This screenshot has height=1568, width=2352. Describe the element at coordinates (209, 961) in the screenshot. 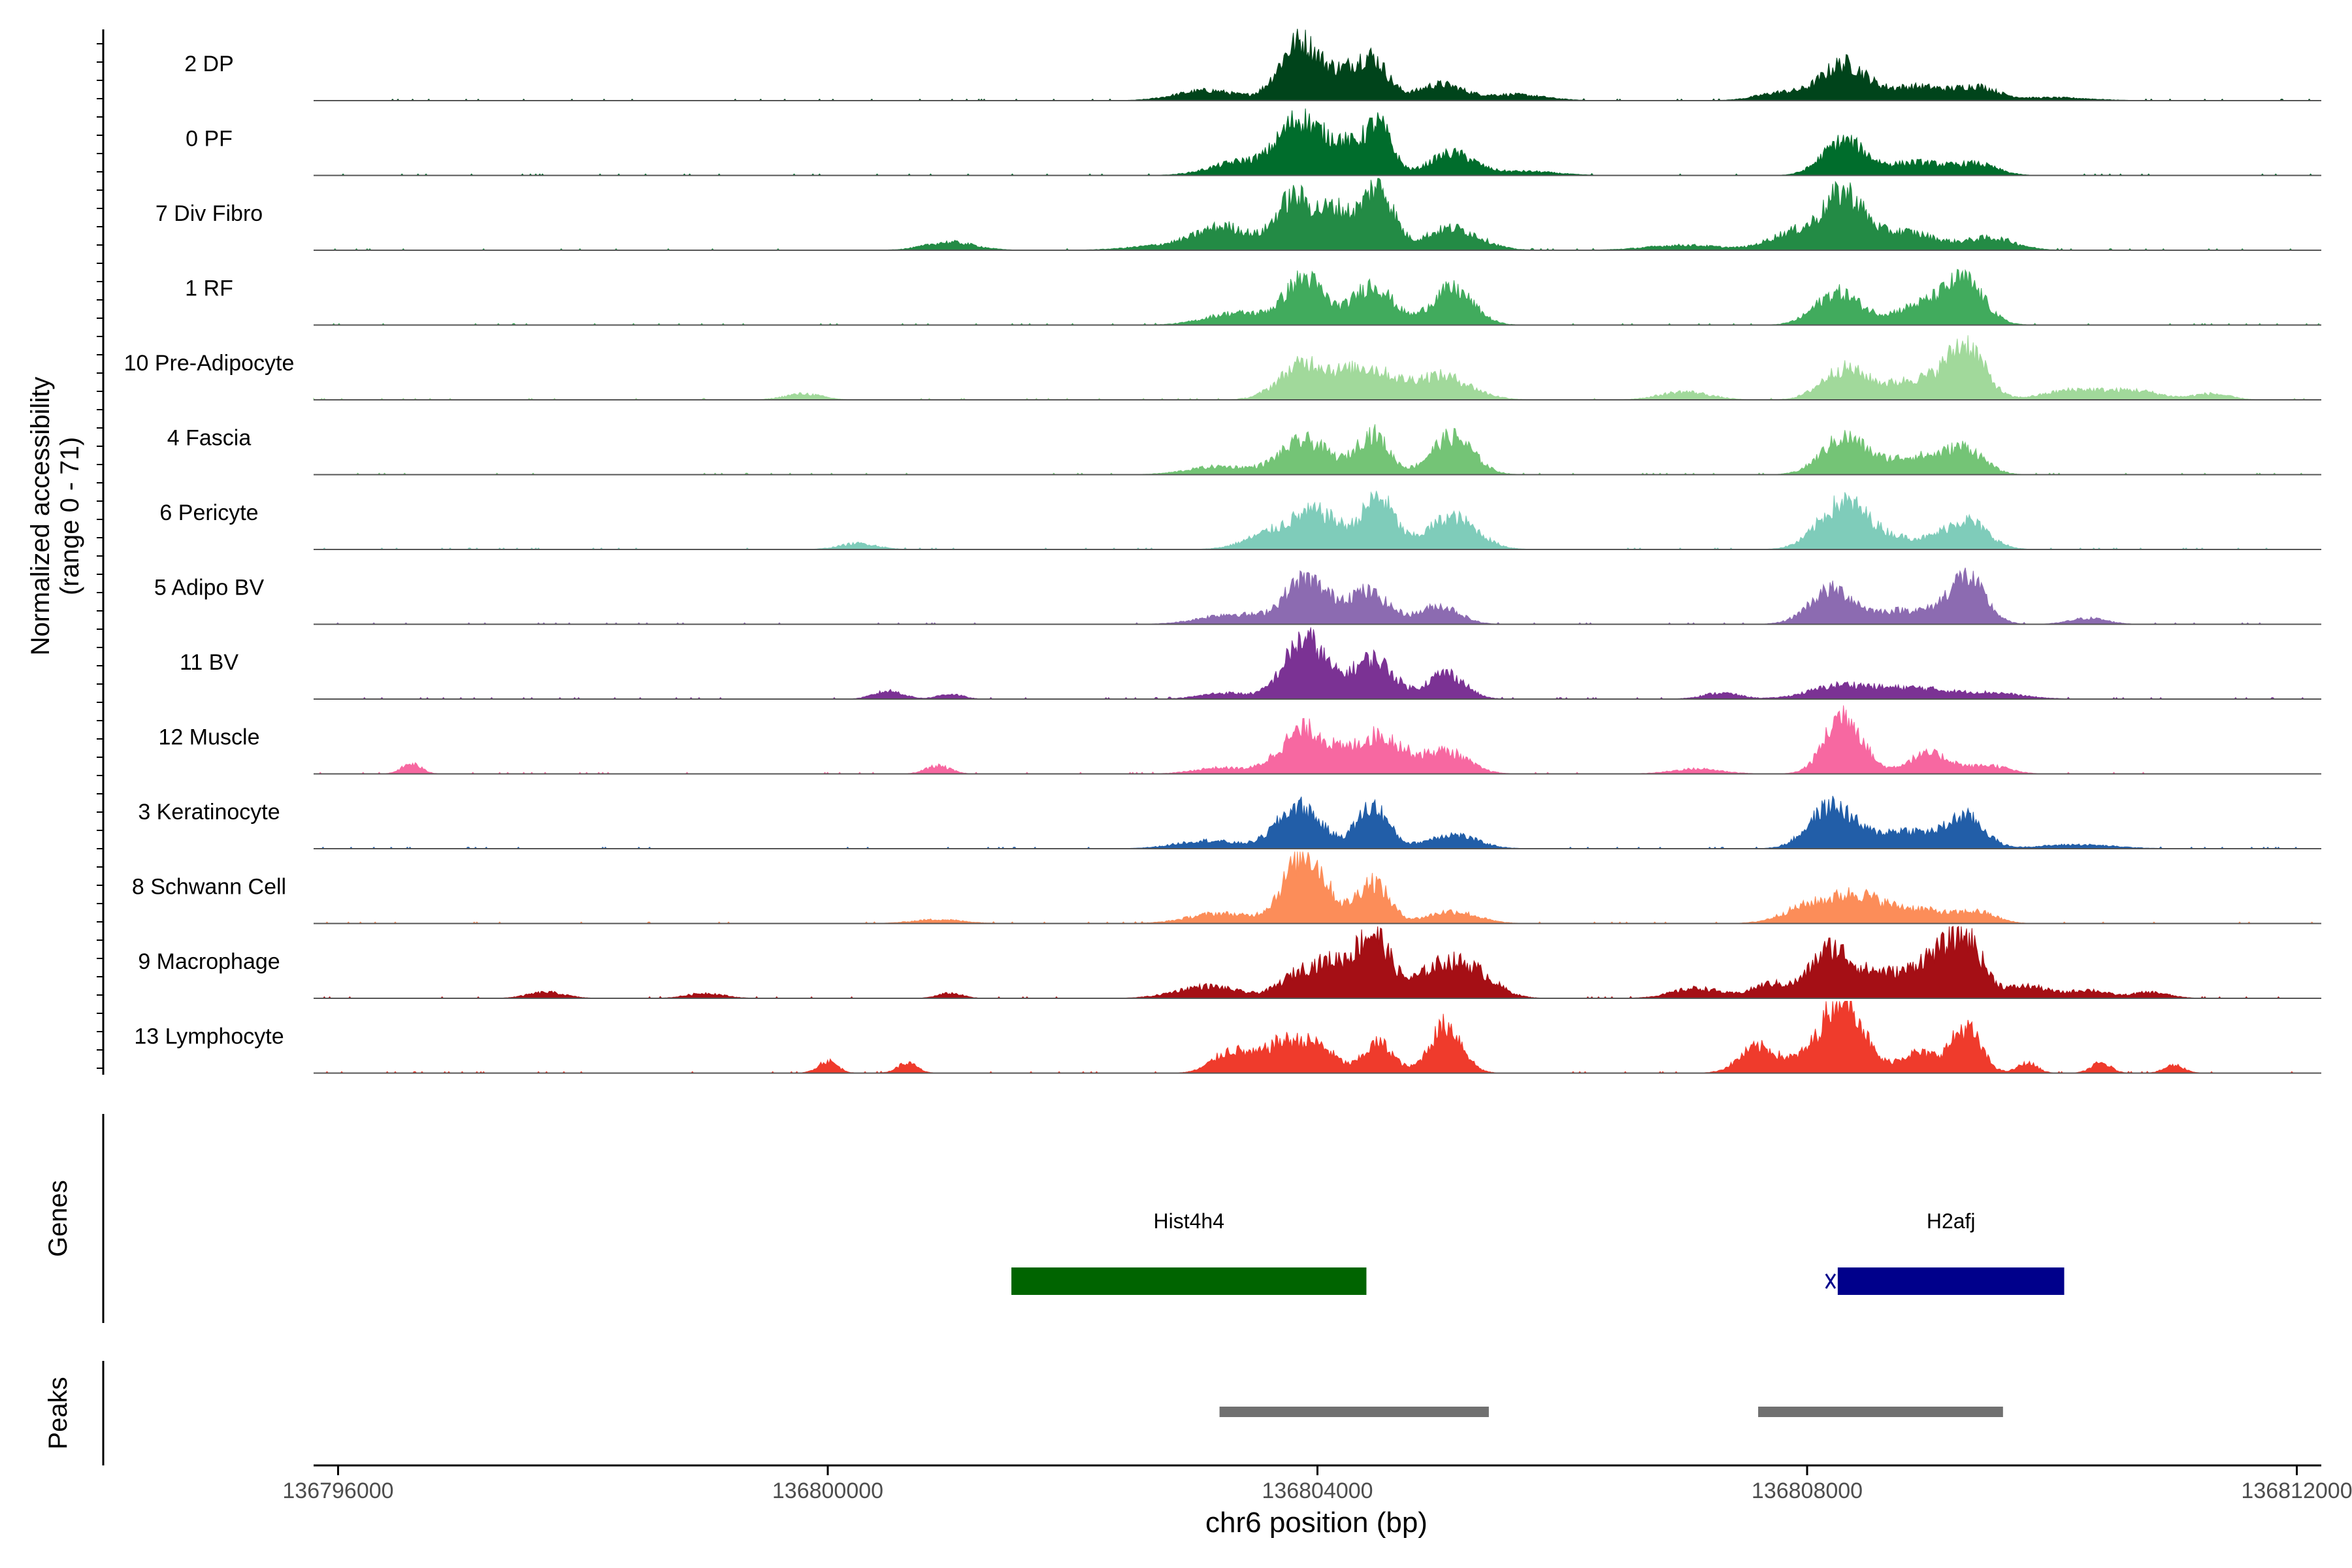

I see `track-label: 9 Macrophage` at that location.